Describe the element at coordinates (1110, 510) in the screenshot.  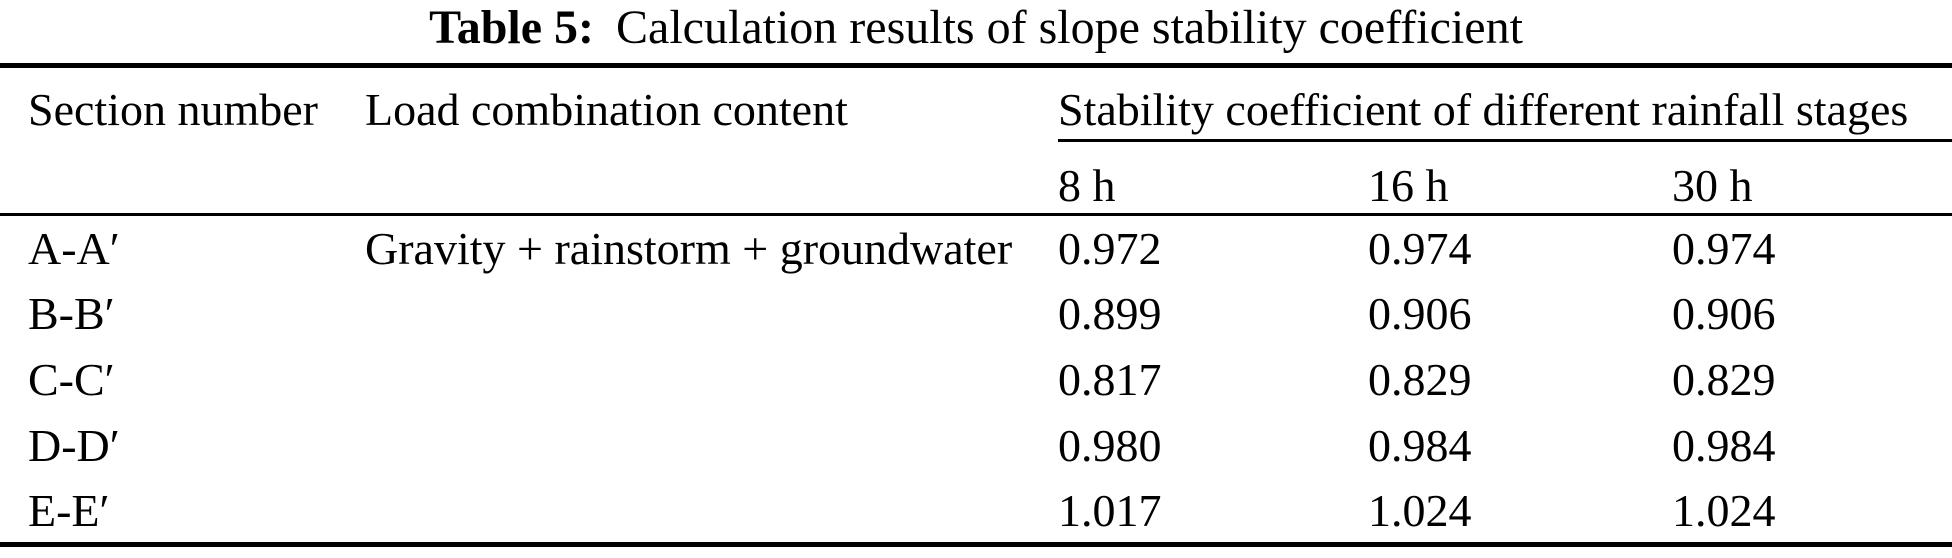
I see `cell-value-8h: 1.017` at that location.